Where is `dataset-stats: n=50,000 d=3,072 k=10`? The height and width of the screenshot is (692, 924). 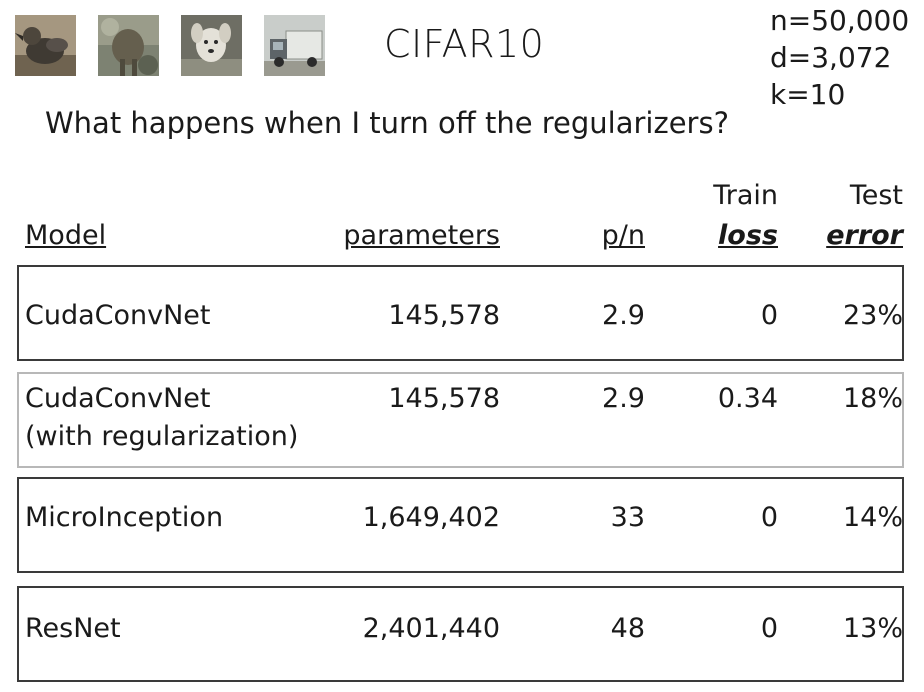
dataset-stats: n=50,000 d=3,072 k=10 is located at coordinates (839, 57).